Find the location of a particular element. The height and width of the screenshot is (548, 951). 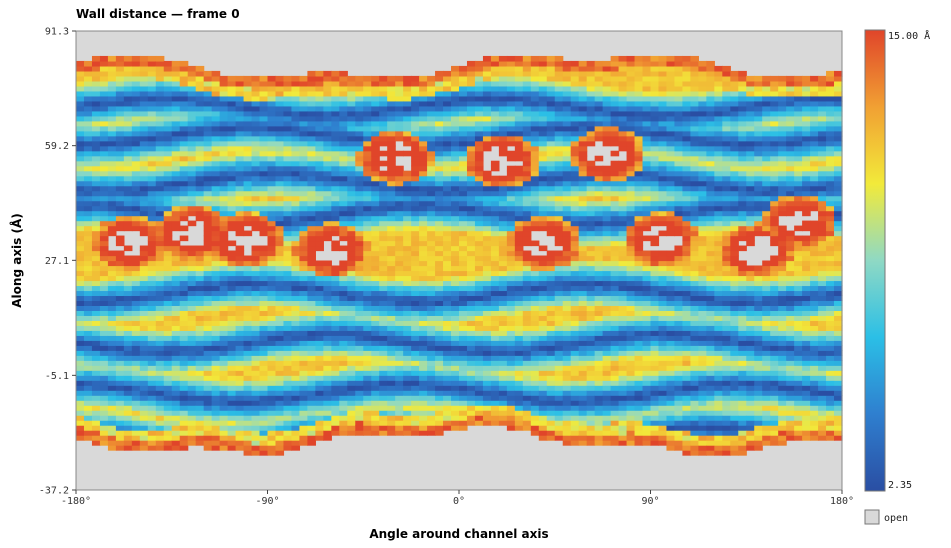

chart-title: Wall distance — frame 0 is located at coordinates (158, 14).